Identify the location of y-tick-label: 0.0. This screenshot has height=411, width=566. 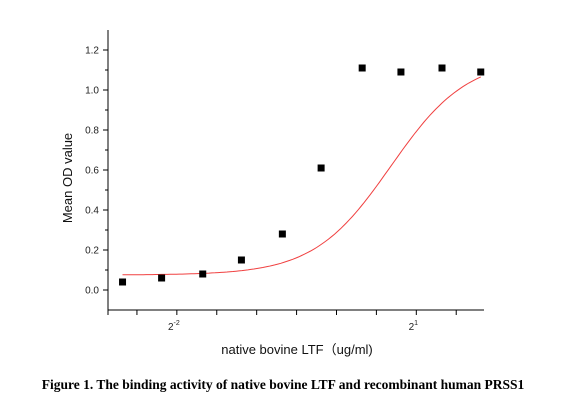
(92, 291).